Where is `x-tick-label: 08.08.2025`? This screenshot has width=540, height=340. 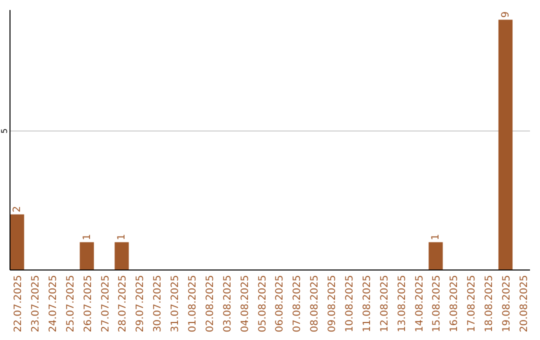
x-tick-label: 08.08.2025 is located at coordinates (315, 303).